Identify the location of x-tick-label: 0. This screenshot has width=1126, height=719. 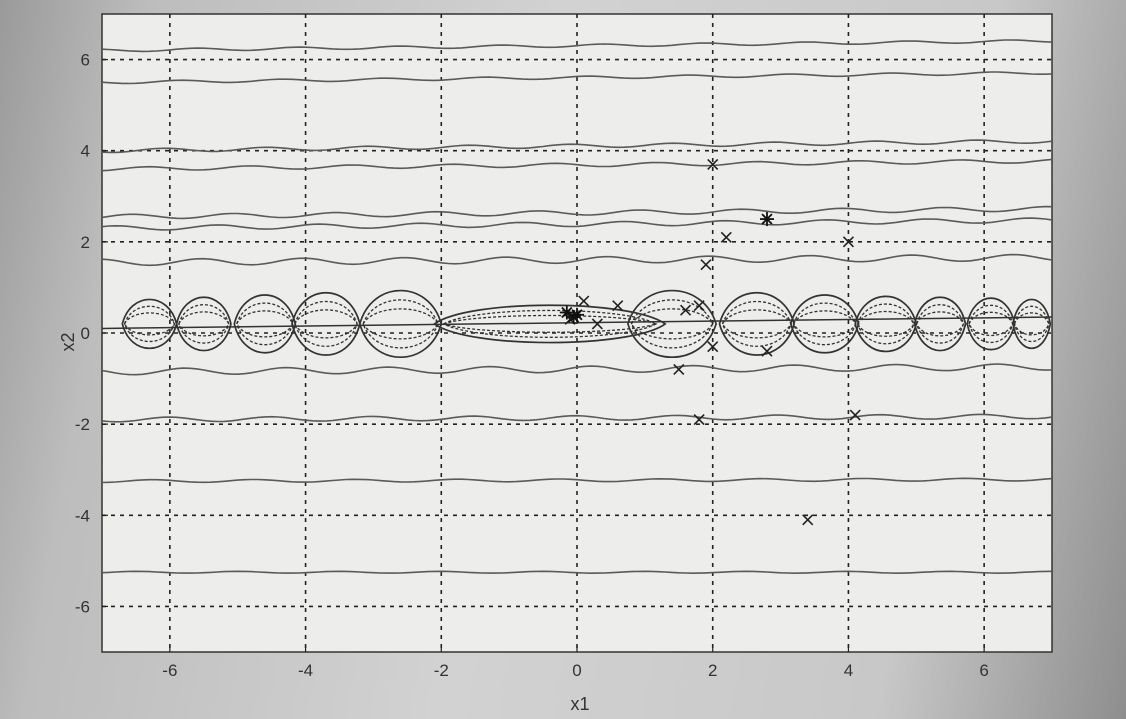
(576, 670).